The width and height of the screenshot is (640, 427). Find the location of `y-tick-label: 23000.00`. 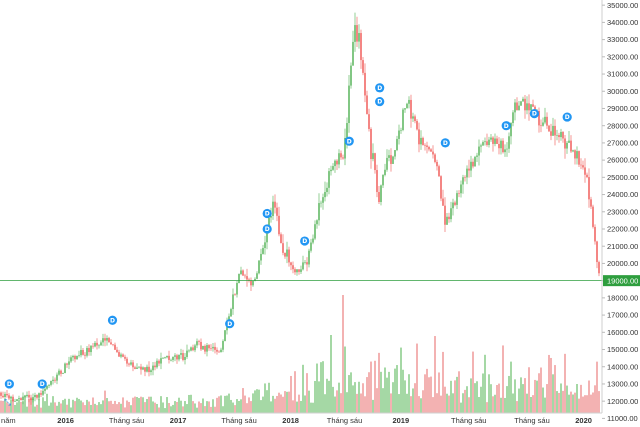

y-tick-label: 23000.00 is located at coordinates (622, 211).